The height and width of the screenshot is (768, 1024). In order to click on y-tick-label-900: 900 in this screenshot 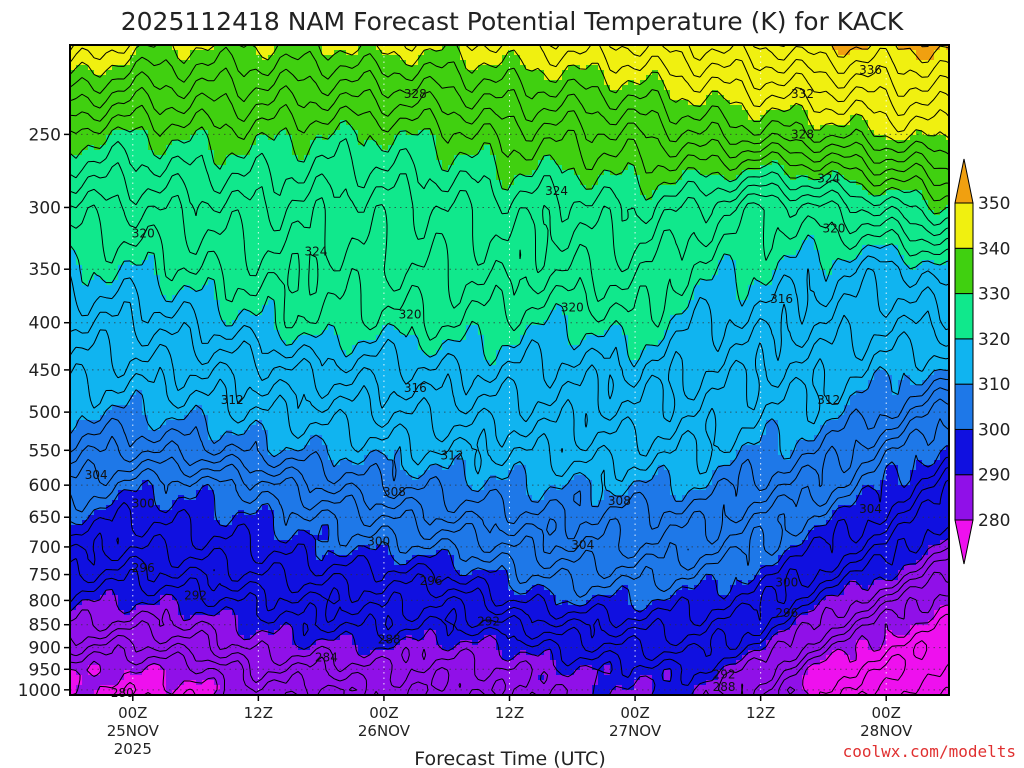, I will do `click(45, 649)`.